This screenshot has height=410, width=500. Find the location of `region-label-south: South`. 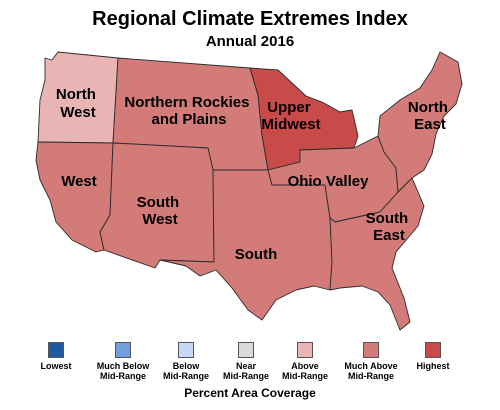

region-label-south: South is located at coordinates (256, 254).